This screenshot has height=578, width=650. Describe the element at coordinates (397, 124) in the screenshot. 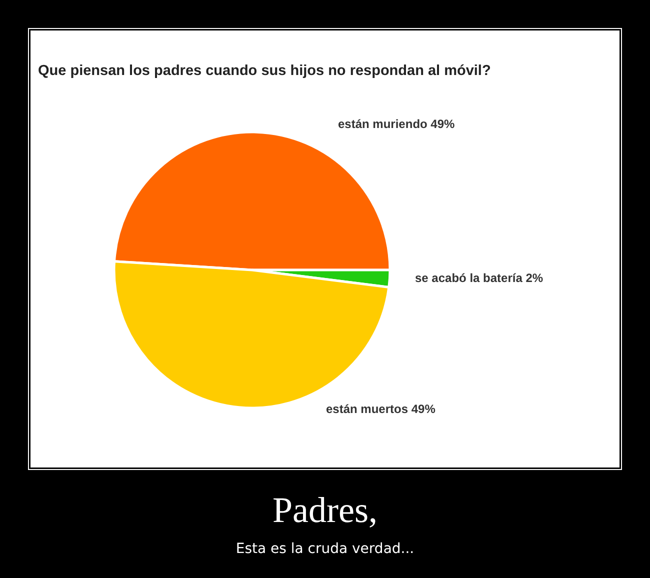

I see `slice-label: están muriendo 49%` at that location.